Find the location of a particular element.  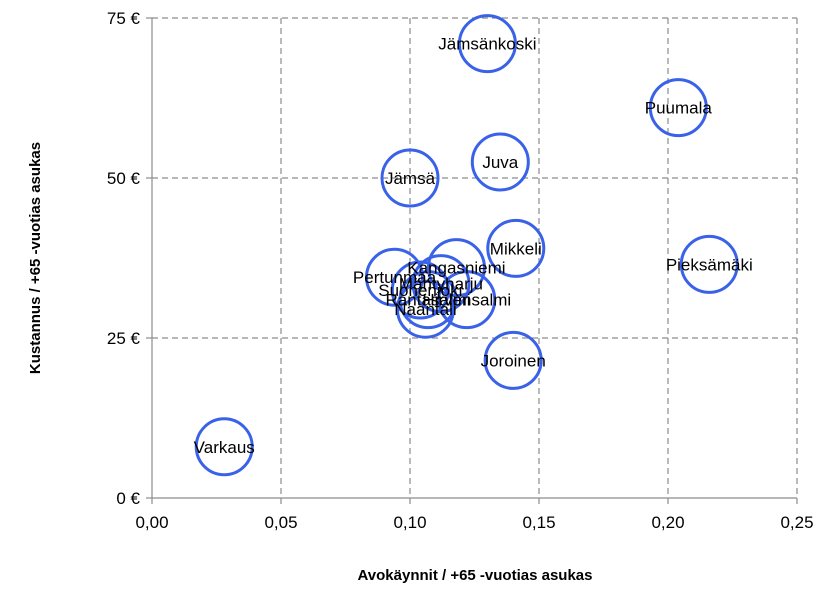

data-point-label: Jämsänkoski is located at coordinates (487, 44).